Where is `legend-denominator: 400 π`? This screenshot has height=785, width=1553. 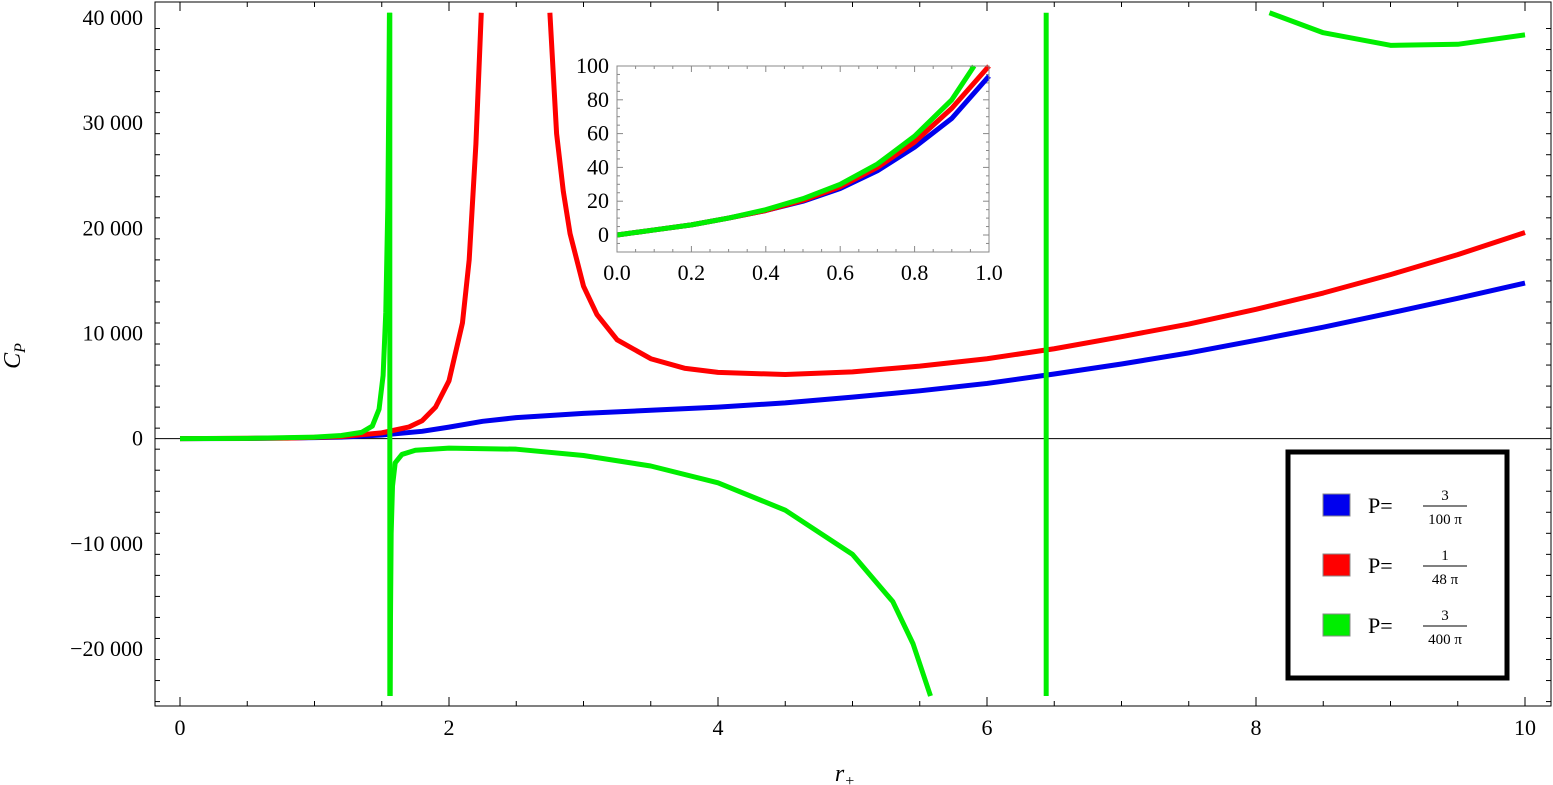 legend-denominator: 400 π is located at coordinates (1445, 640).